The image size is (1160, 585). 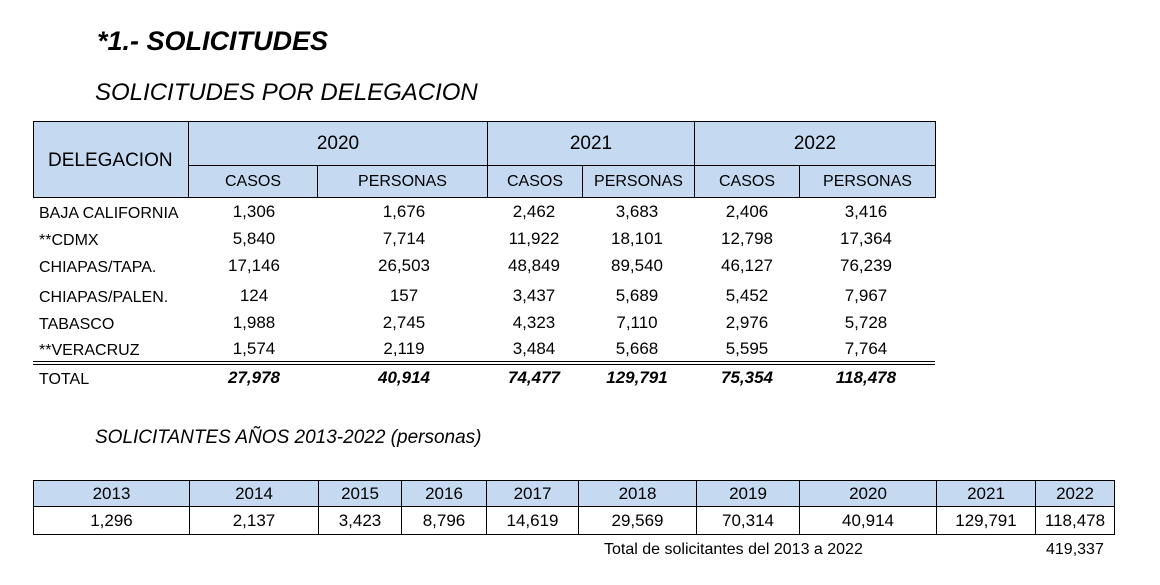 What do you see at coordinates (104, 297) in the screenshot?
I see `row-label: CHIAPAS/PALEN.` at bounding box center [104, 297].